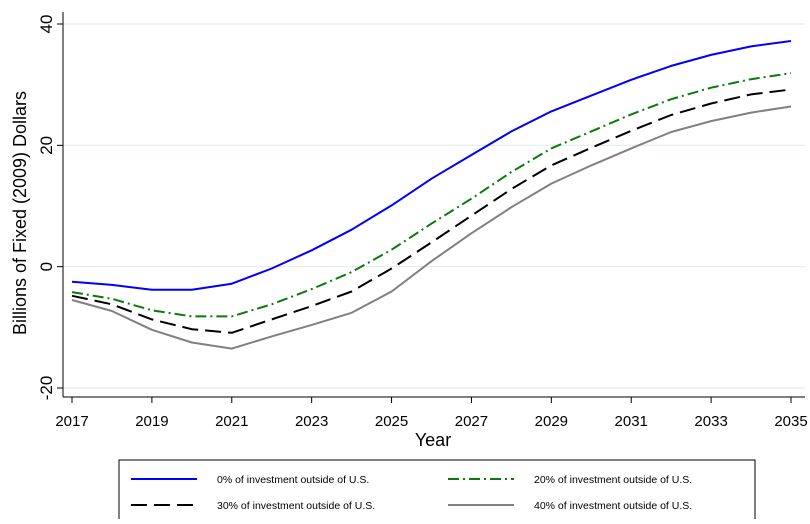  What do you see at coordinates (46, 388) in the screenshot?
I see `y-tick-label: -20` at bounding box center [46, 388].